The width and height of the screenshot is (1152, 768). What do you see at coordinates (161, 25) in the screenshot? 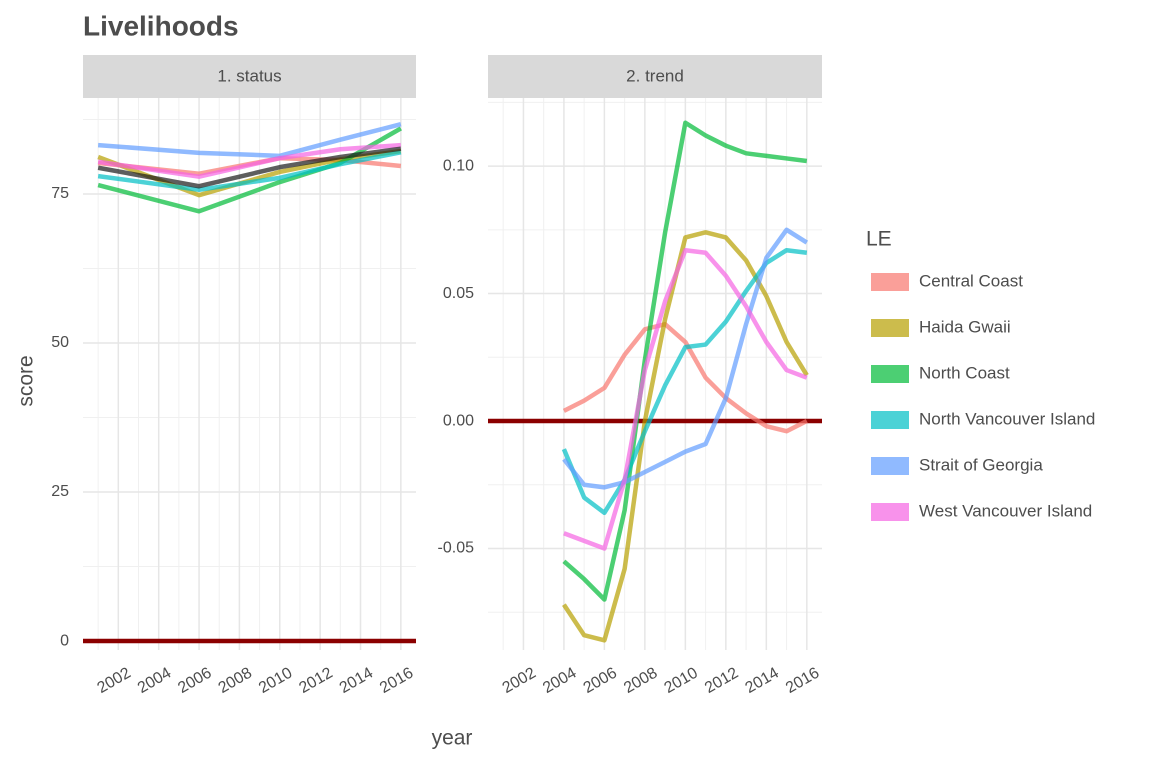
I see `chart-title: Livelihoods` at bounding box center [161, 25].